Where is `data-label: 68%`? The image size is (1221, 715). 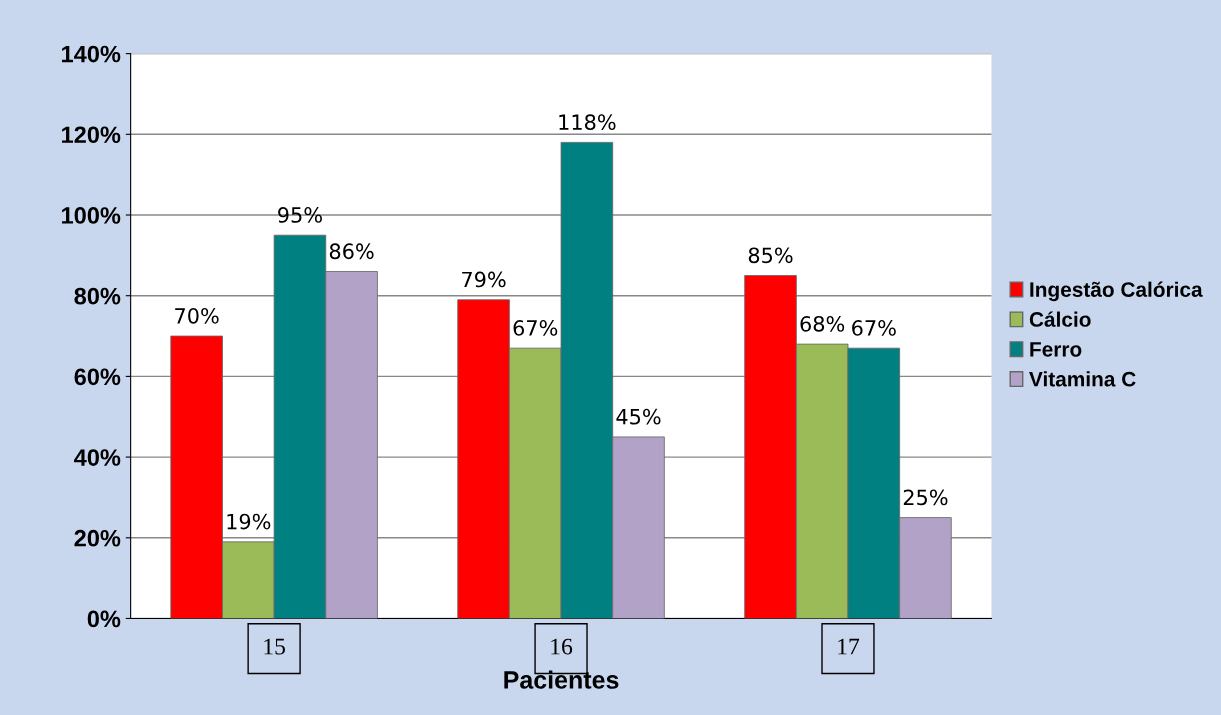 data-label: 68% is located at coordinates (822, 323).